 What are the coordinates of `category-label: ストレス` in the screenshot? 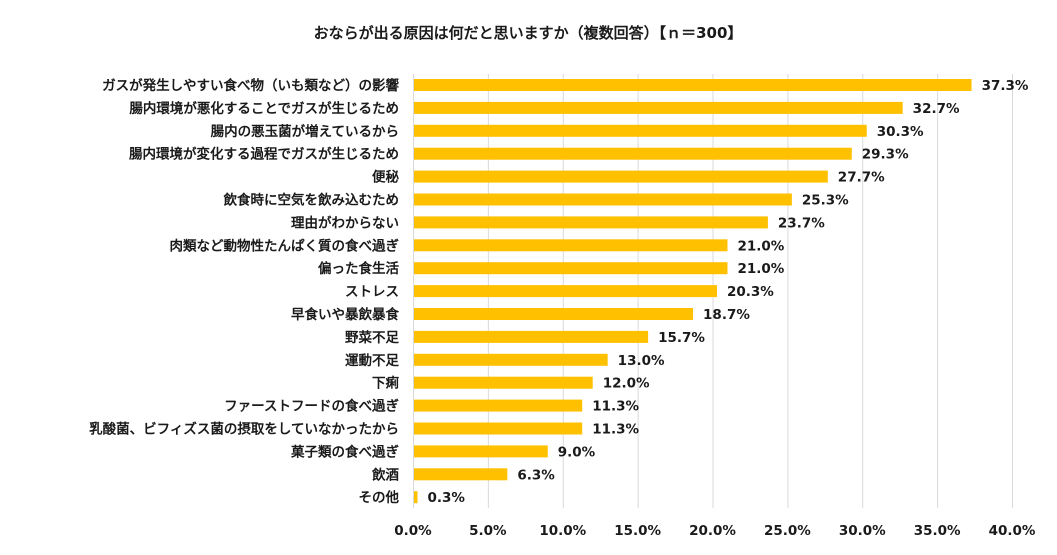 It's located at (372, 292).